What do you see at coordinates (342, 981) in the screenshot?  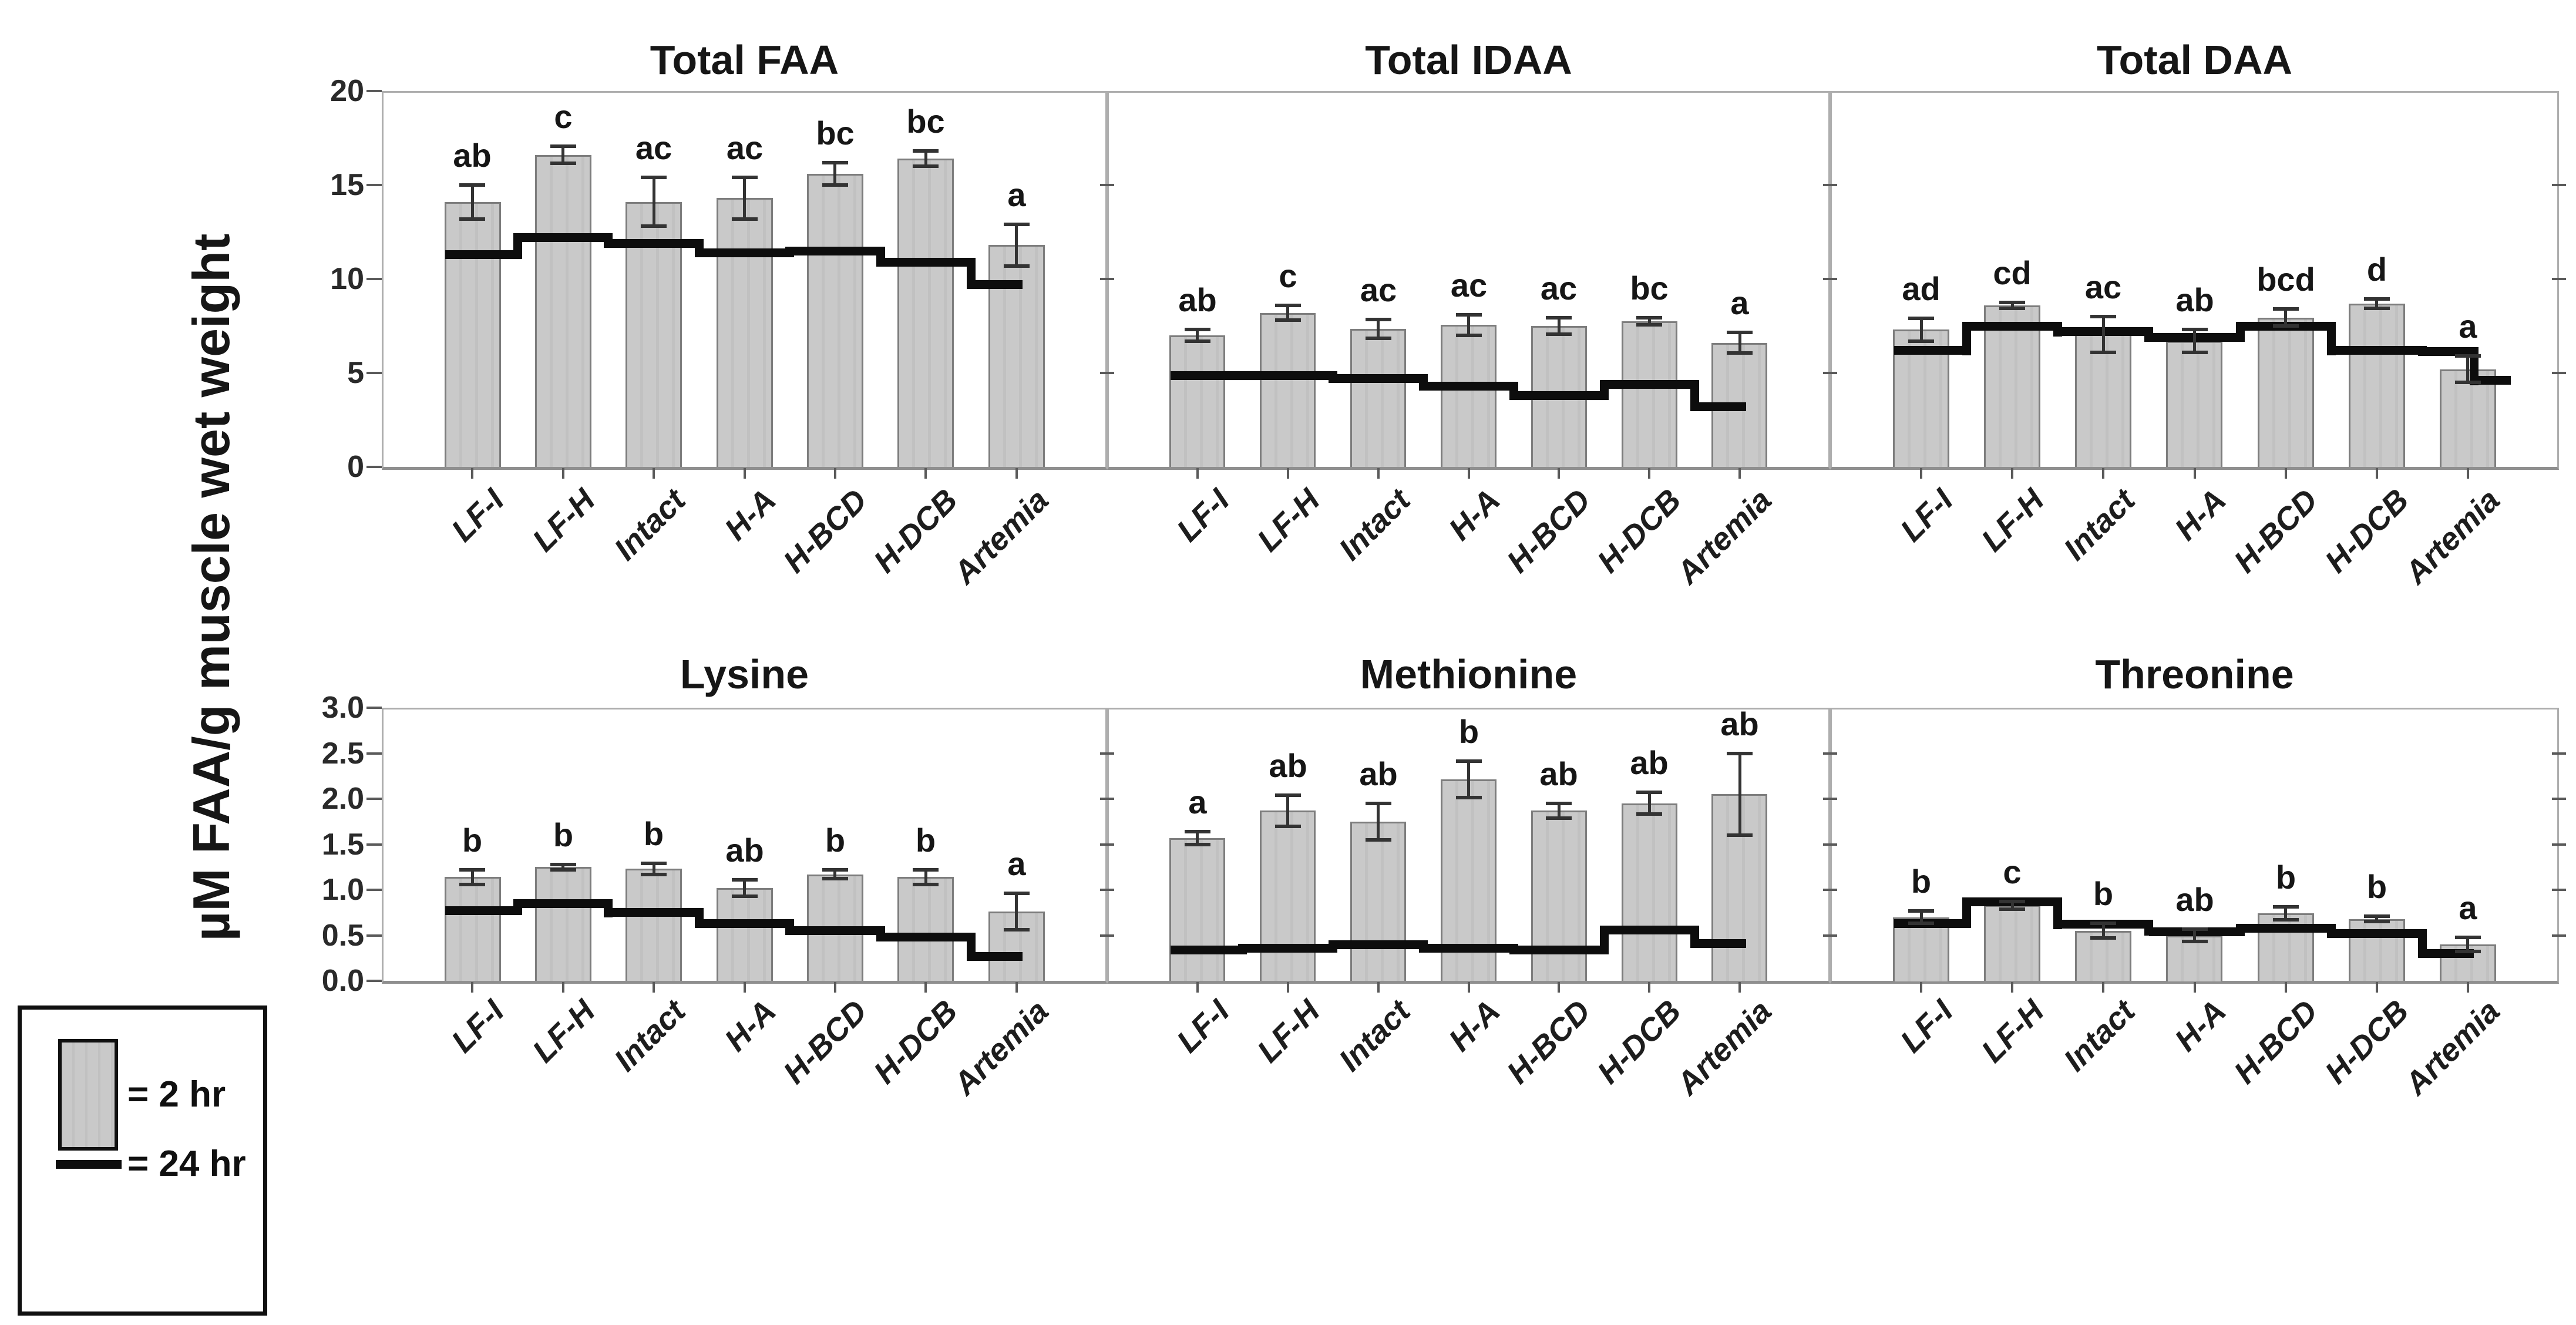 I see `y-tick-label: 0.0` at bounding box center [342, 981].